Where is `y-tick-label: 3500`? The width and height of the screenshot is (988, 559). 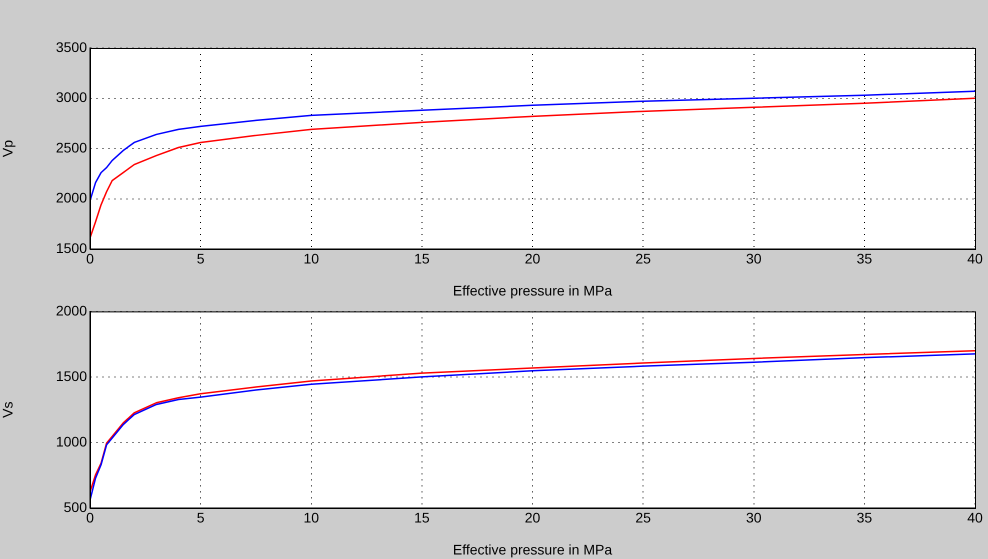
y-tick-label: 3500 is located at coordinates (72, 46).